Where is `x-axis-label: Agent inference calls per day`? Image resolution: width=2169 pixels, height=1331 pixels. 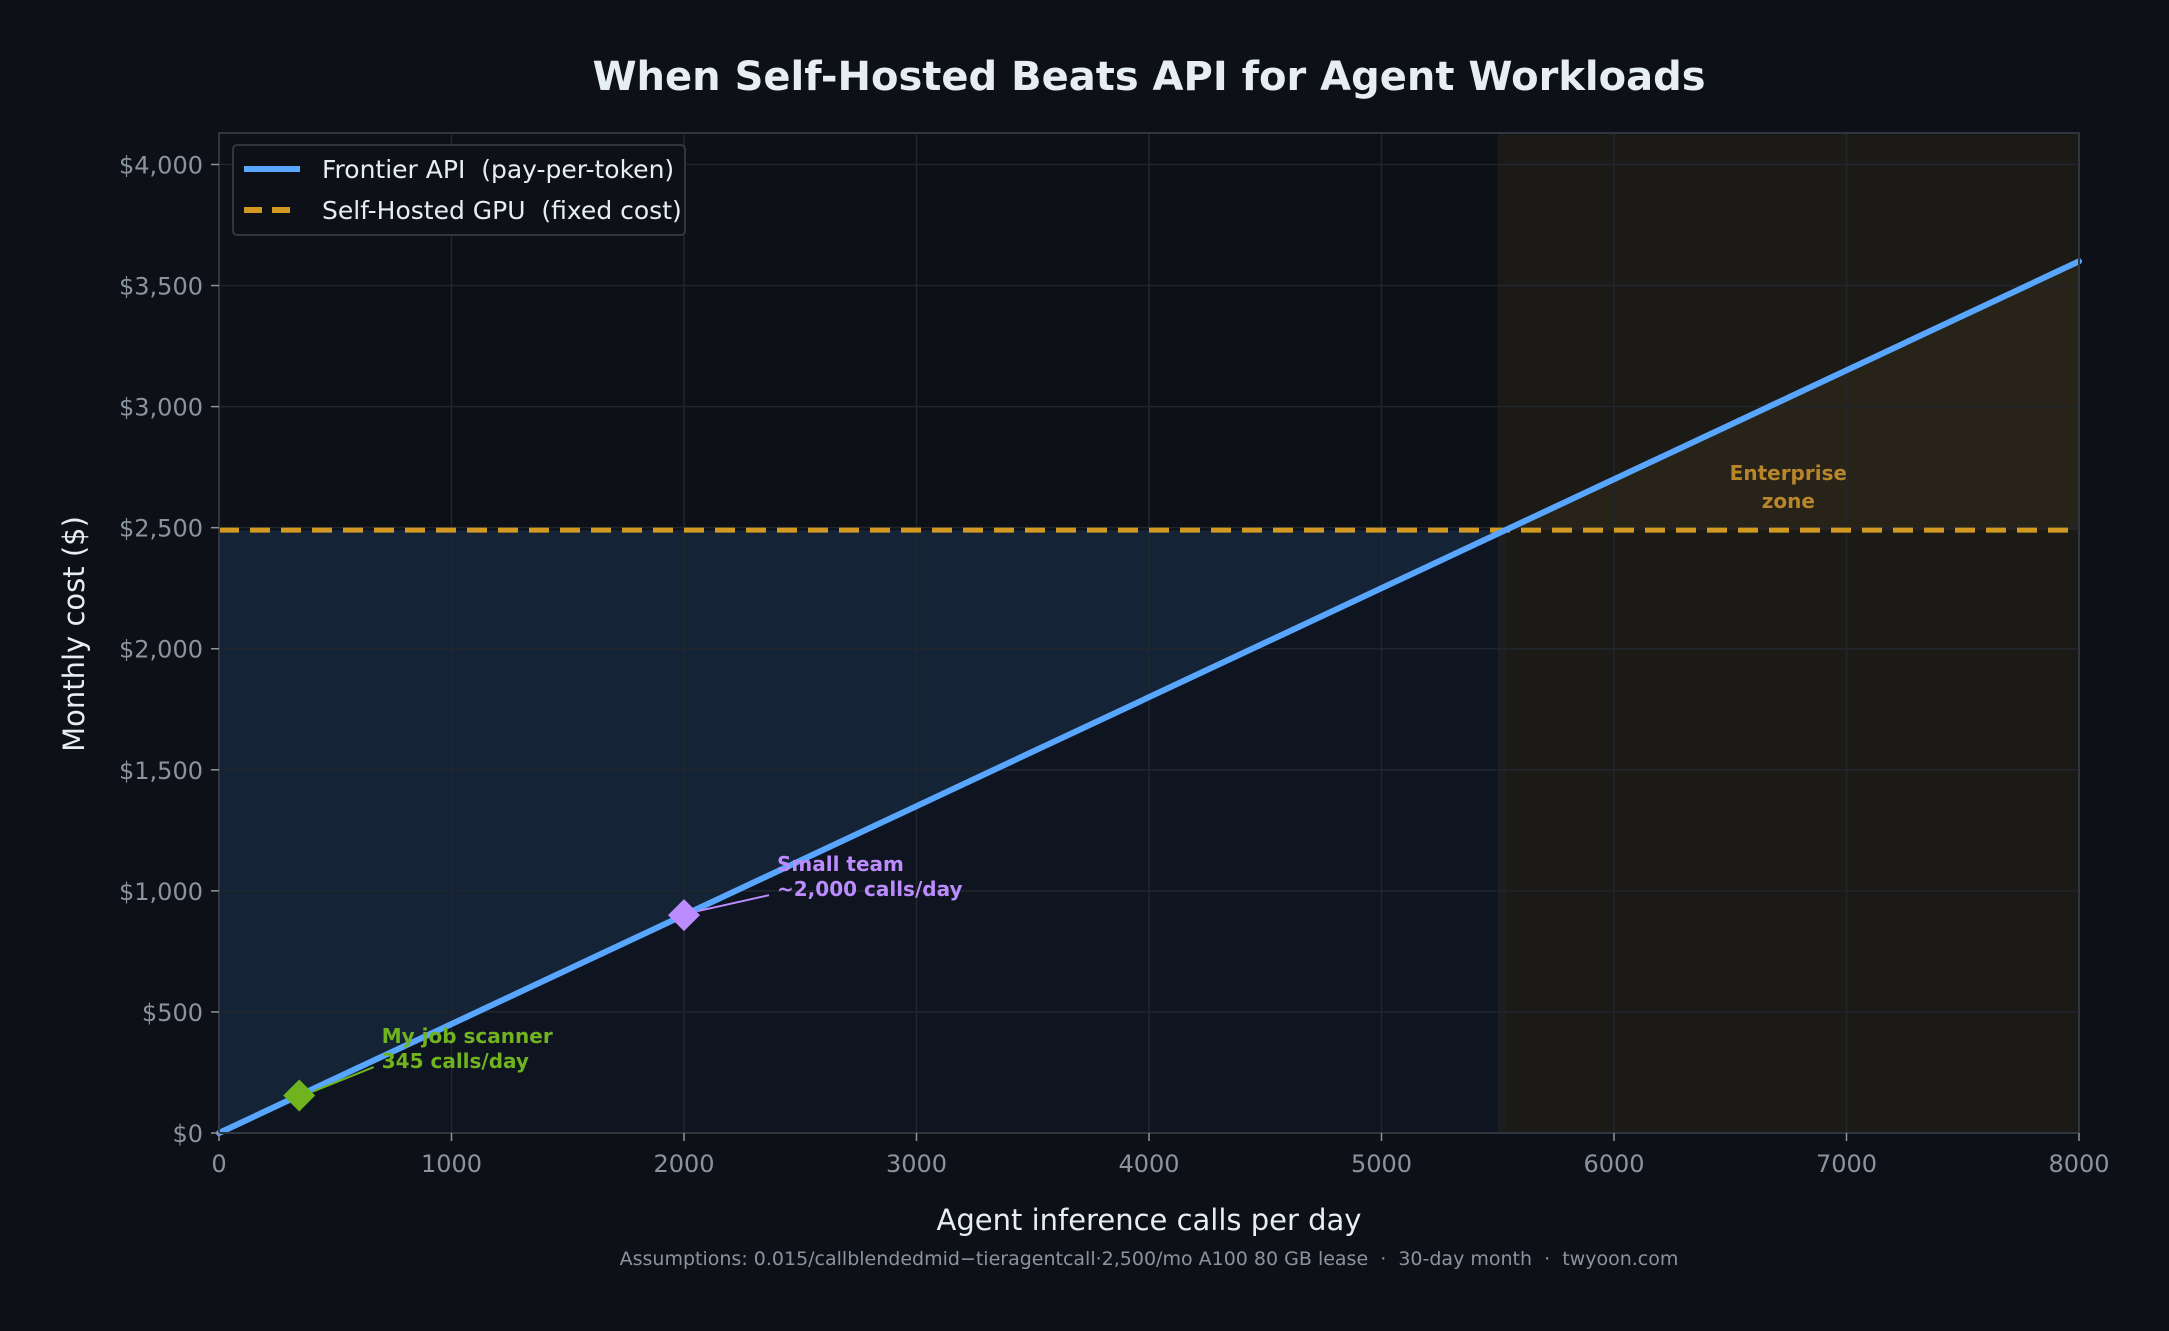 x-axis-label: Agent inference calls per day is located at coordinates (1149, 1220).